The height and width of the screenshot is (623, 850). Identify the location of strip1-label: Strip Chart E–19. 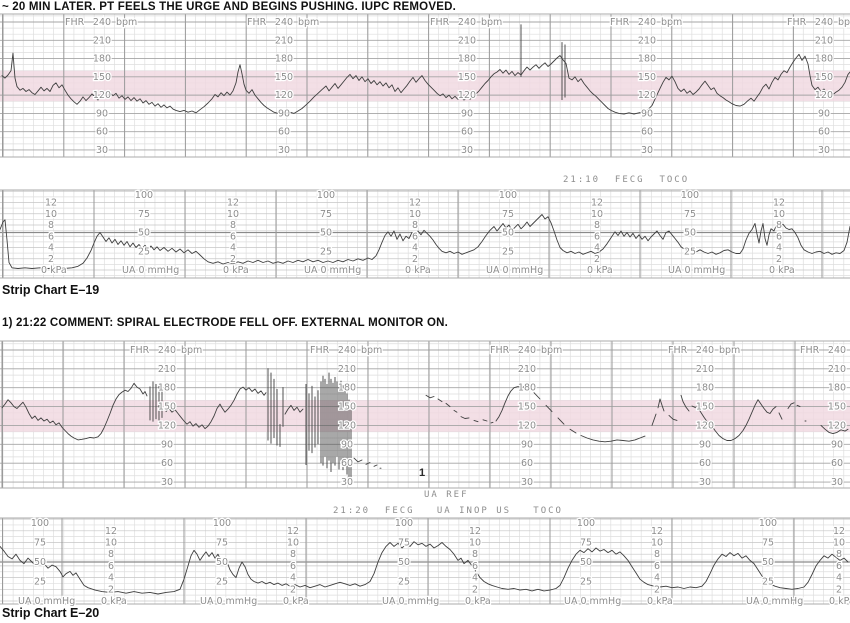
(51, 290).